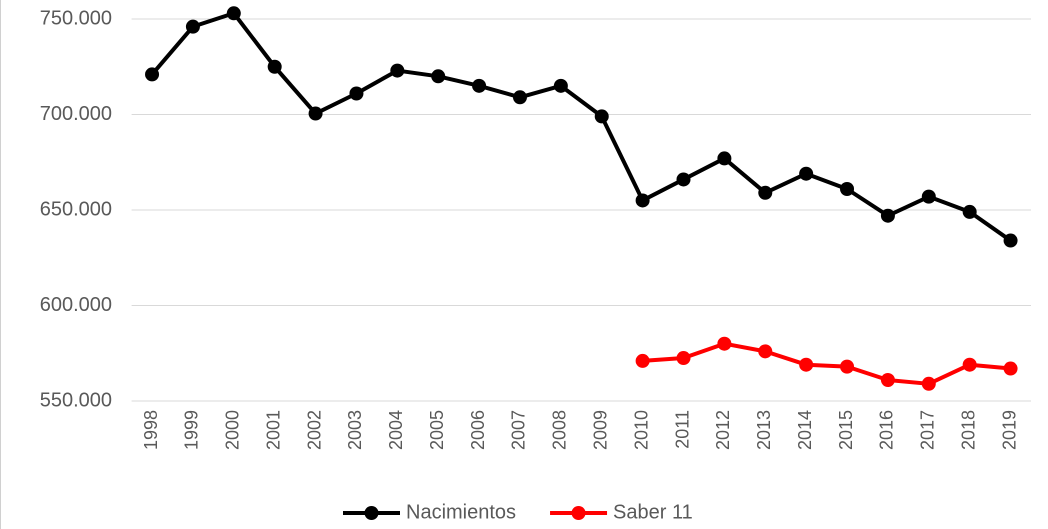 The image size is (1048, 529). Describe the element at coordinates (76, 400) in the screenshot. I see `y-tick-label: 550.000` at that location.